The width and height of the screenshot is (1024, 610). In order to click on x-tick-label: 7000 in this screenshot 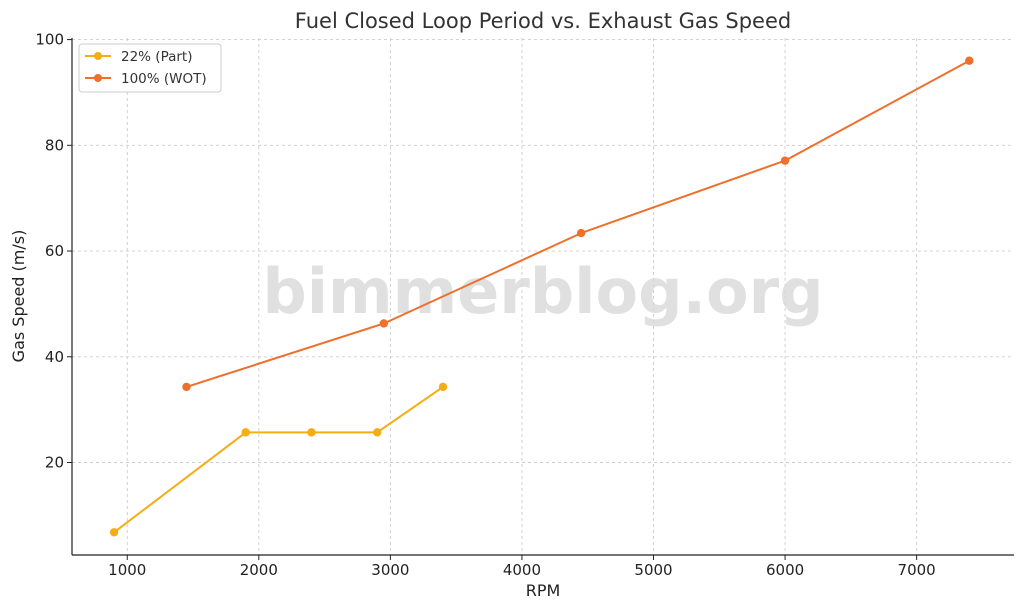, I will do `click(917, 570)`.